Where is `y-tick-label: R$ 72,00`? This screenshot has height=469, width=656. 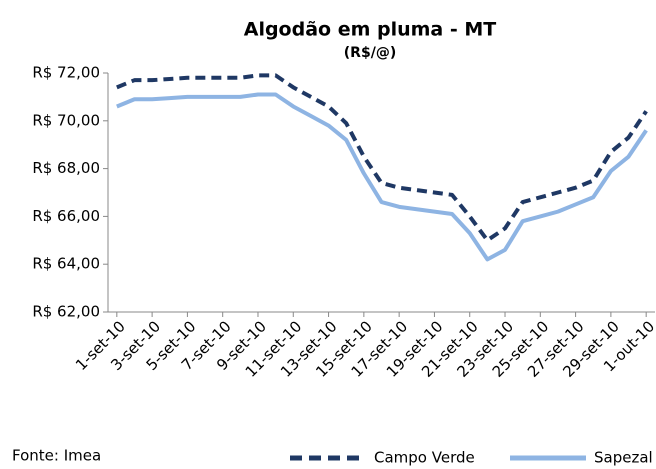 y-tick-label: R$ 72,00 is located at coordinates (66, 73).